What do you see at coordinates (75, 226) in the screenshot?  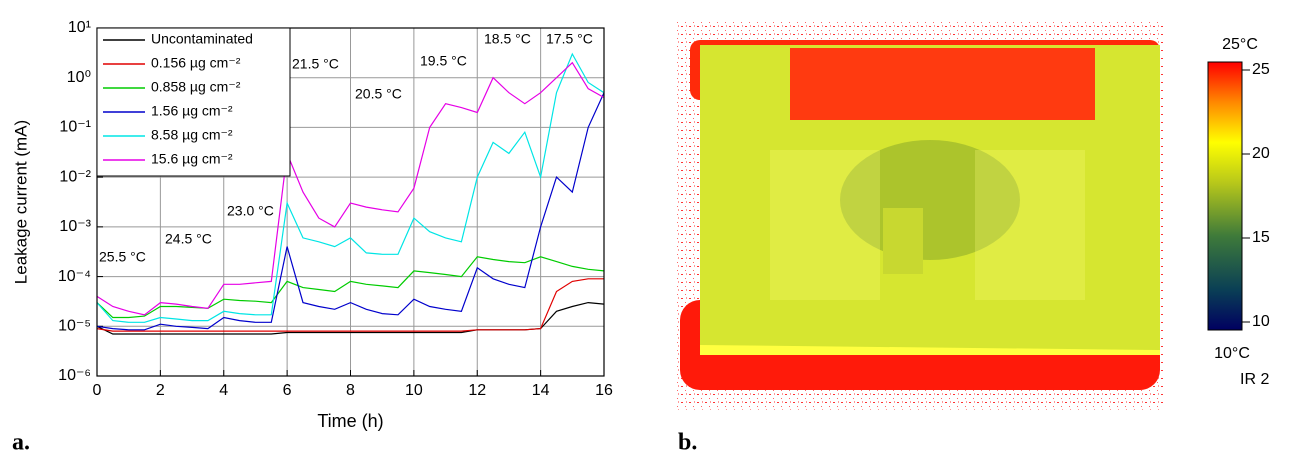 I see `y-tick-label: 10⁻³` at bounding box center [75, 226].